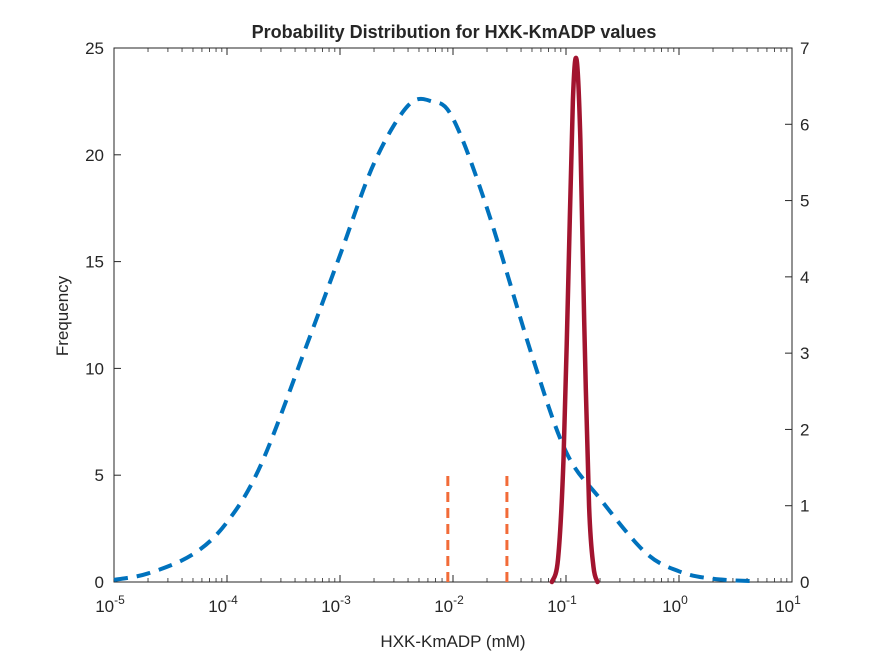  Describe the element at coordinates (110, 604) in the screenshot. I see `x-tick-label: 10⁻⁵` at that location.